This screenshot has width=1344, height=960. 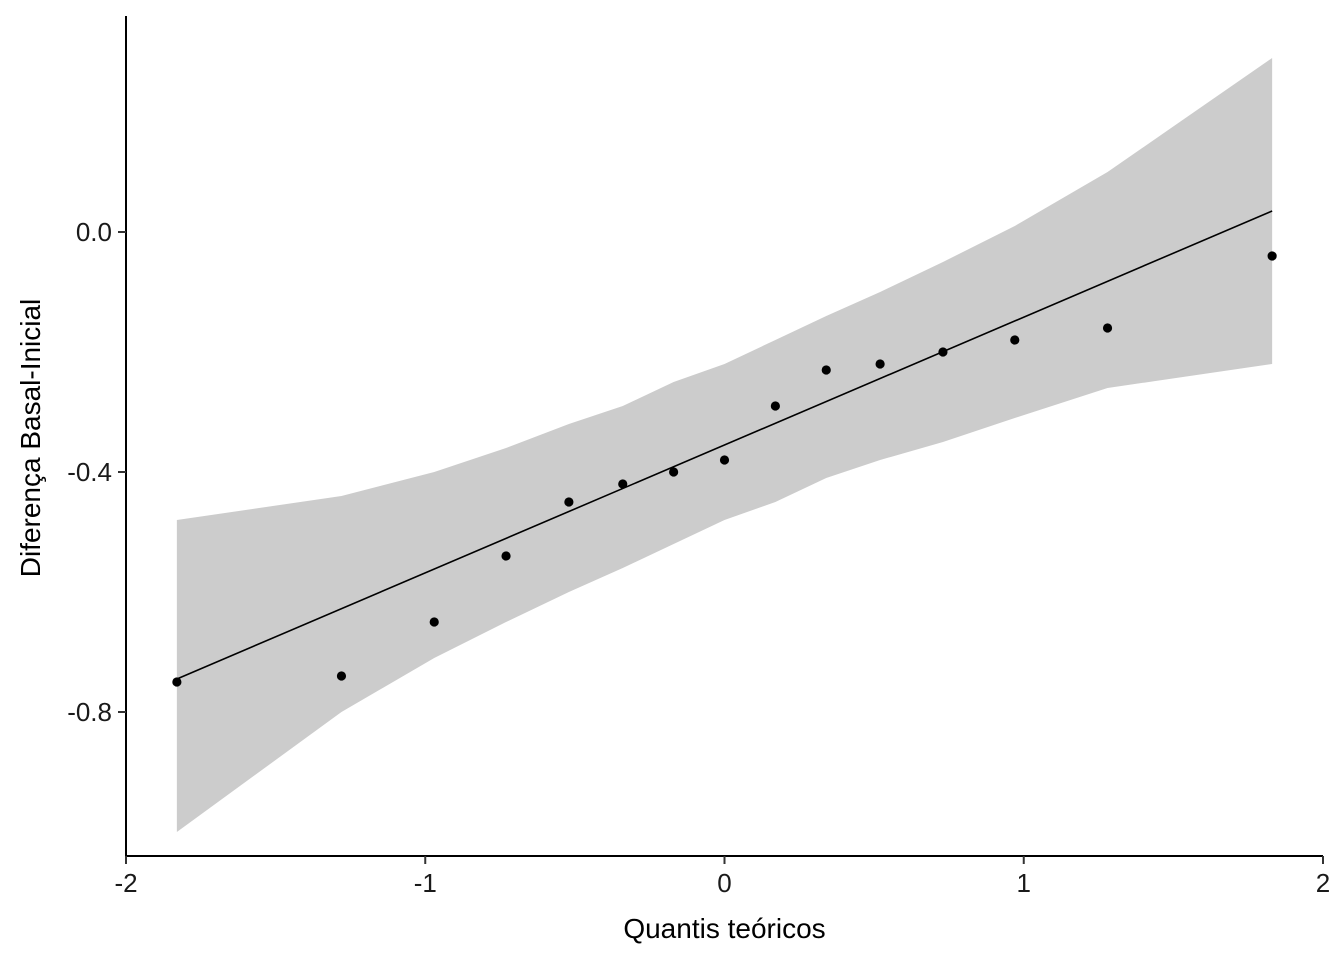 What do you see at coordinates (89, 712) in the screenshot?
I see `y-tick-label: -0.8` at bounding box center [89, 712].